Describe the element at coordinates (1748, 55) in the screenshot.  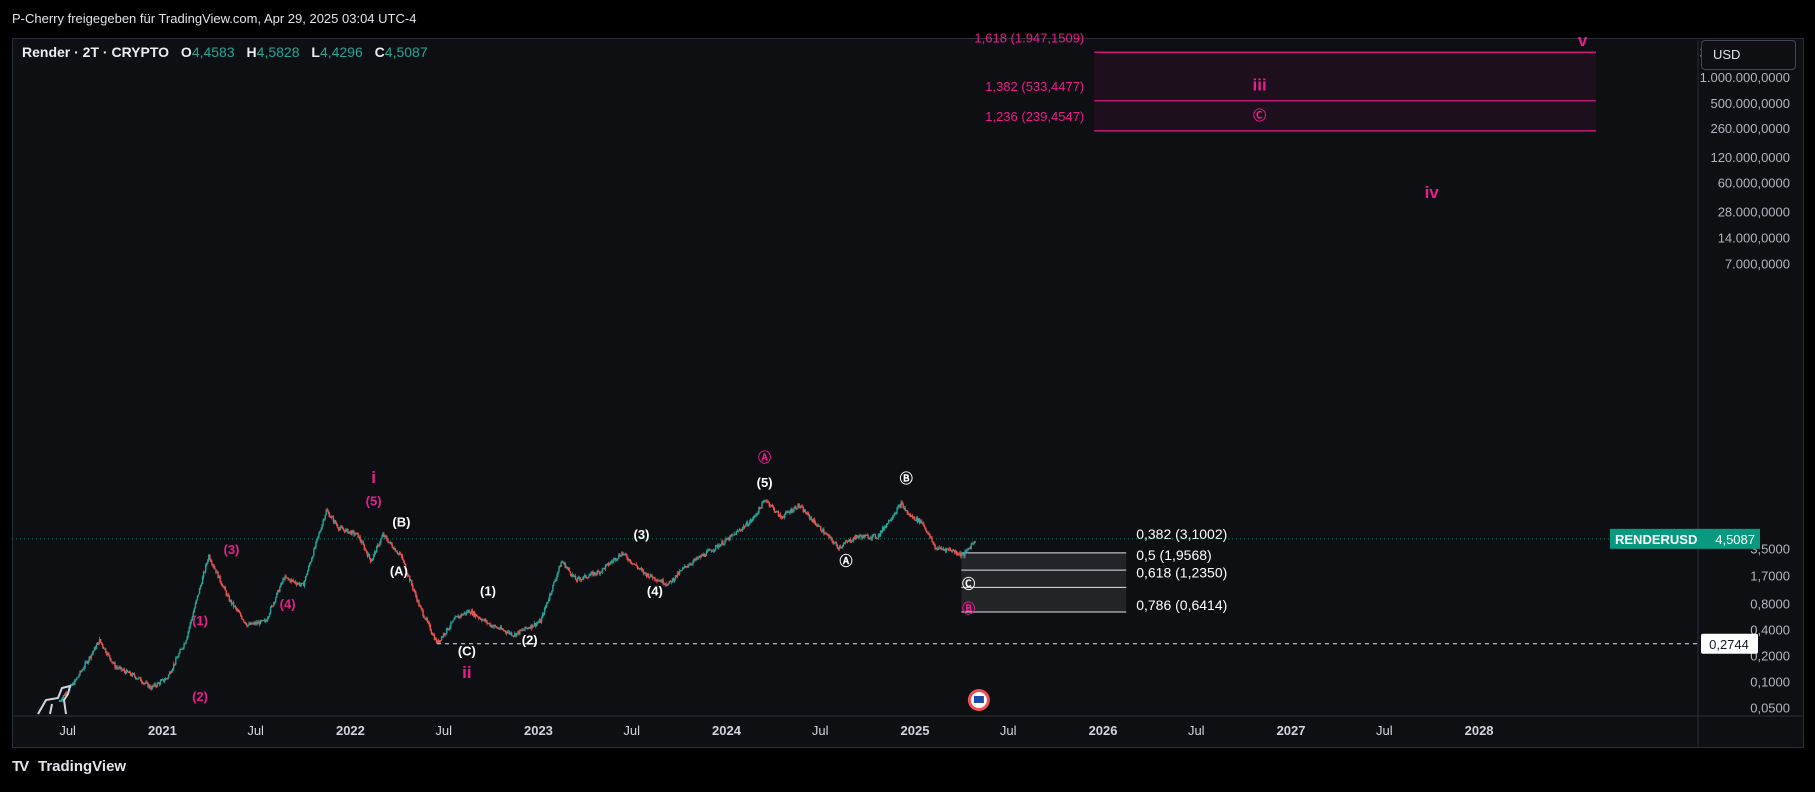
I see `currency-button: USD` at that location.